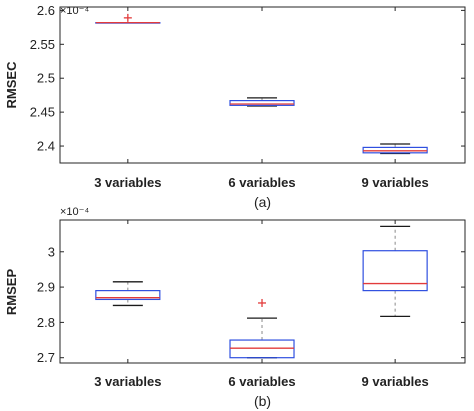  What do you see at coordinates (46, 287) in the screenshot?
I see `y-tick-label: 2.9` at bounding box center [46, 287].